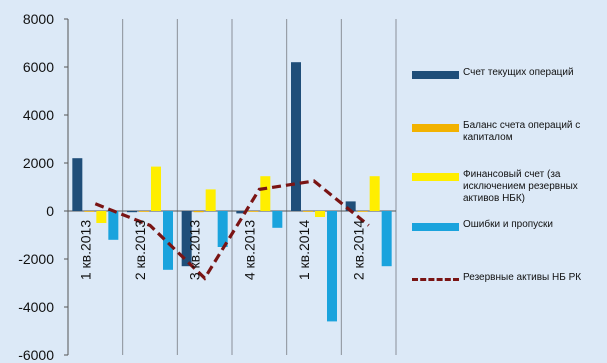 This screenshot has width=607, height=363. What do you see at coordinates (43, 187) in the screenshot?
I see `y-axis: -6000 -4000 -2000 0 2000 4000 6000 8000` at bounding box center [43, 187].